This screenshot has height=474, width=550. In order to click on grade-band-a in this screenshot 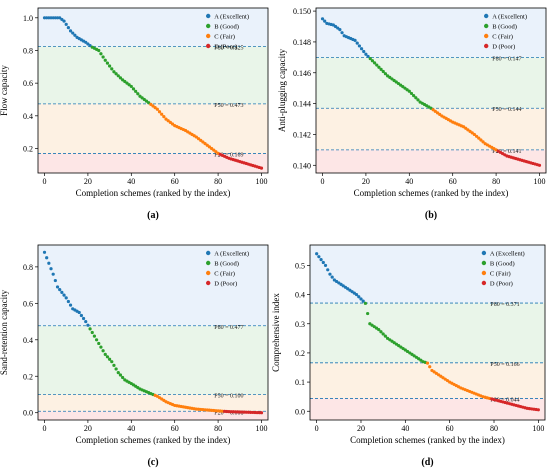, I will do `click(153, 27)`.